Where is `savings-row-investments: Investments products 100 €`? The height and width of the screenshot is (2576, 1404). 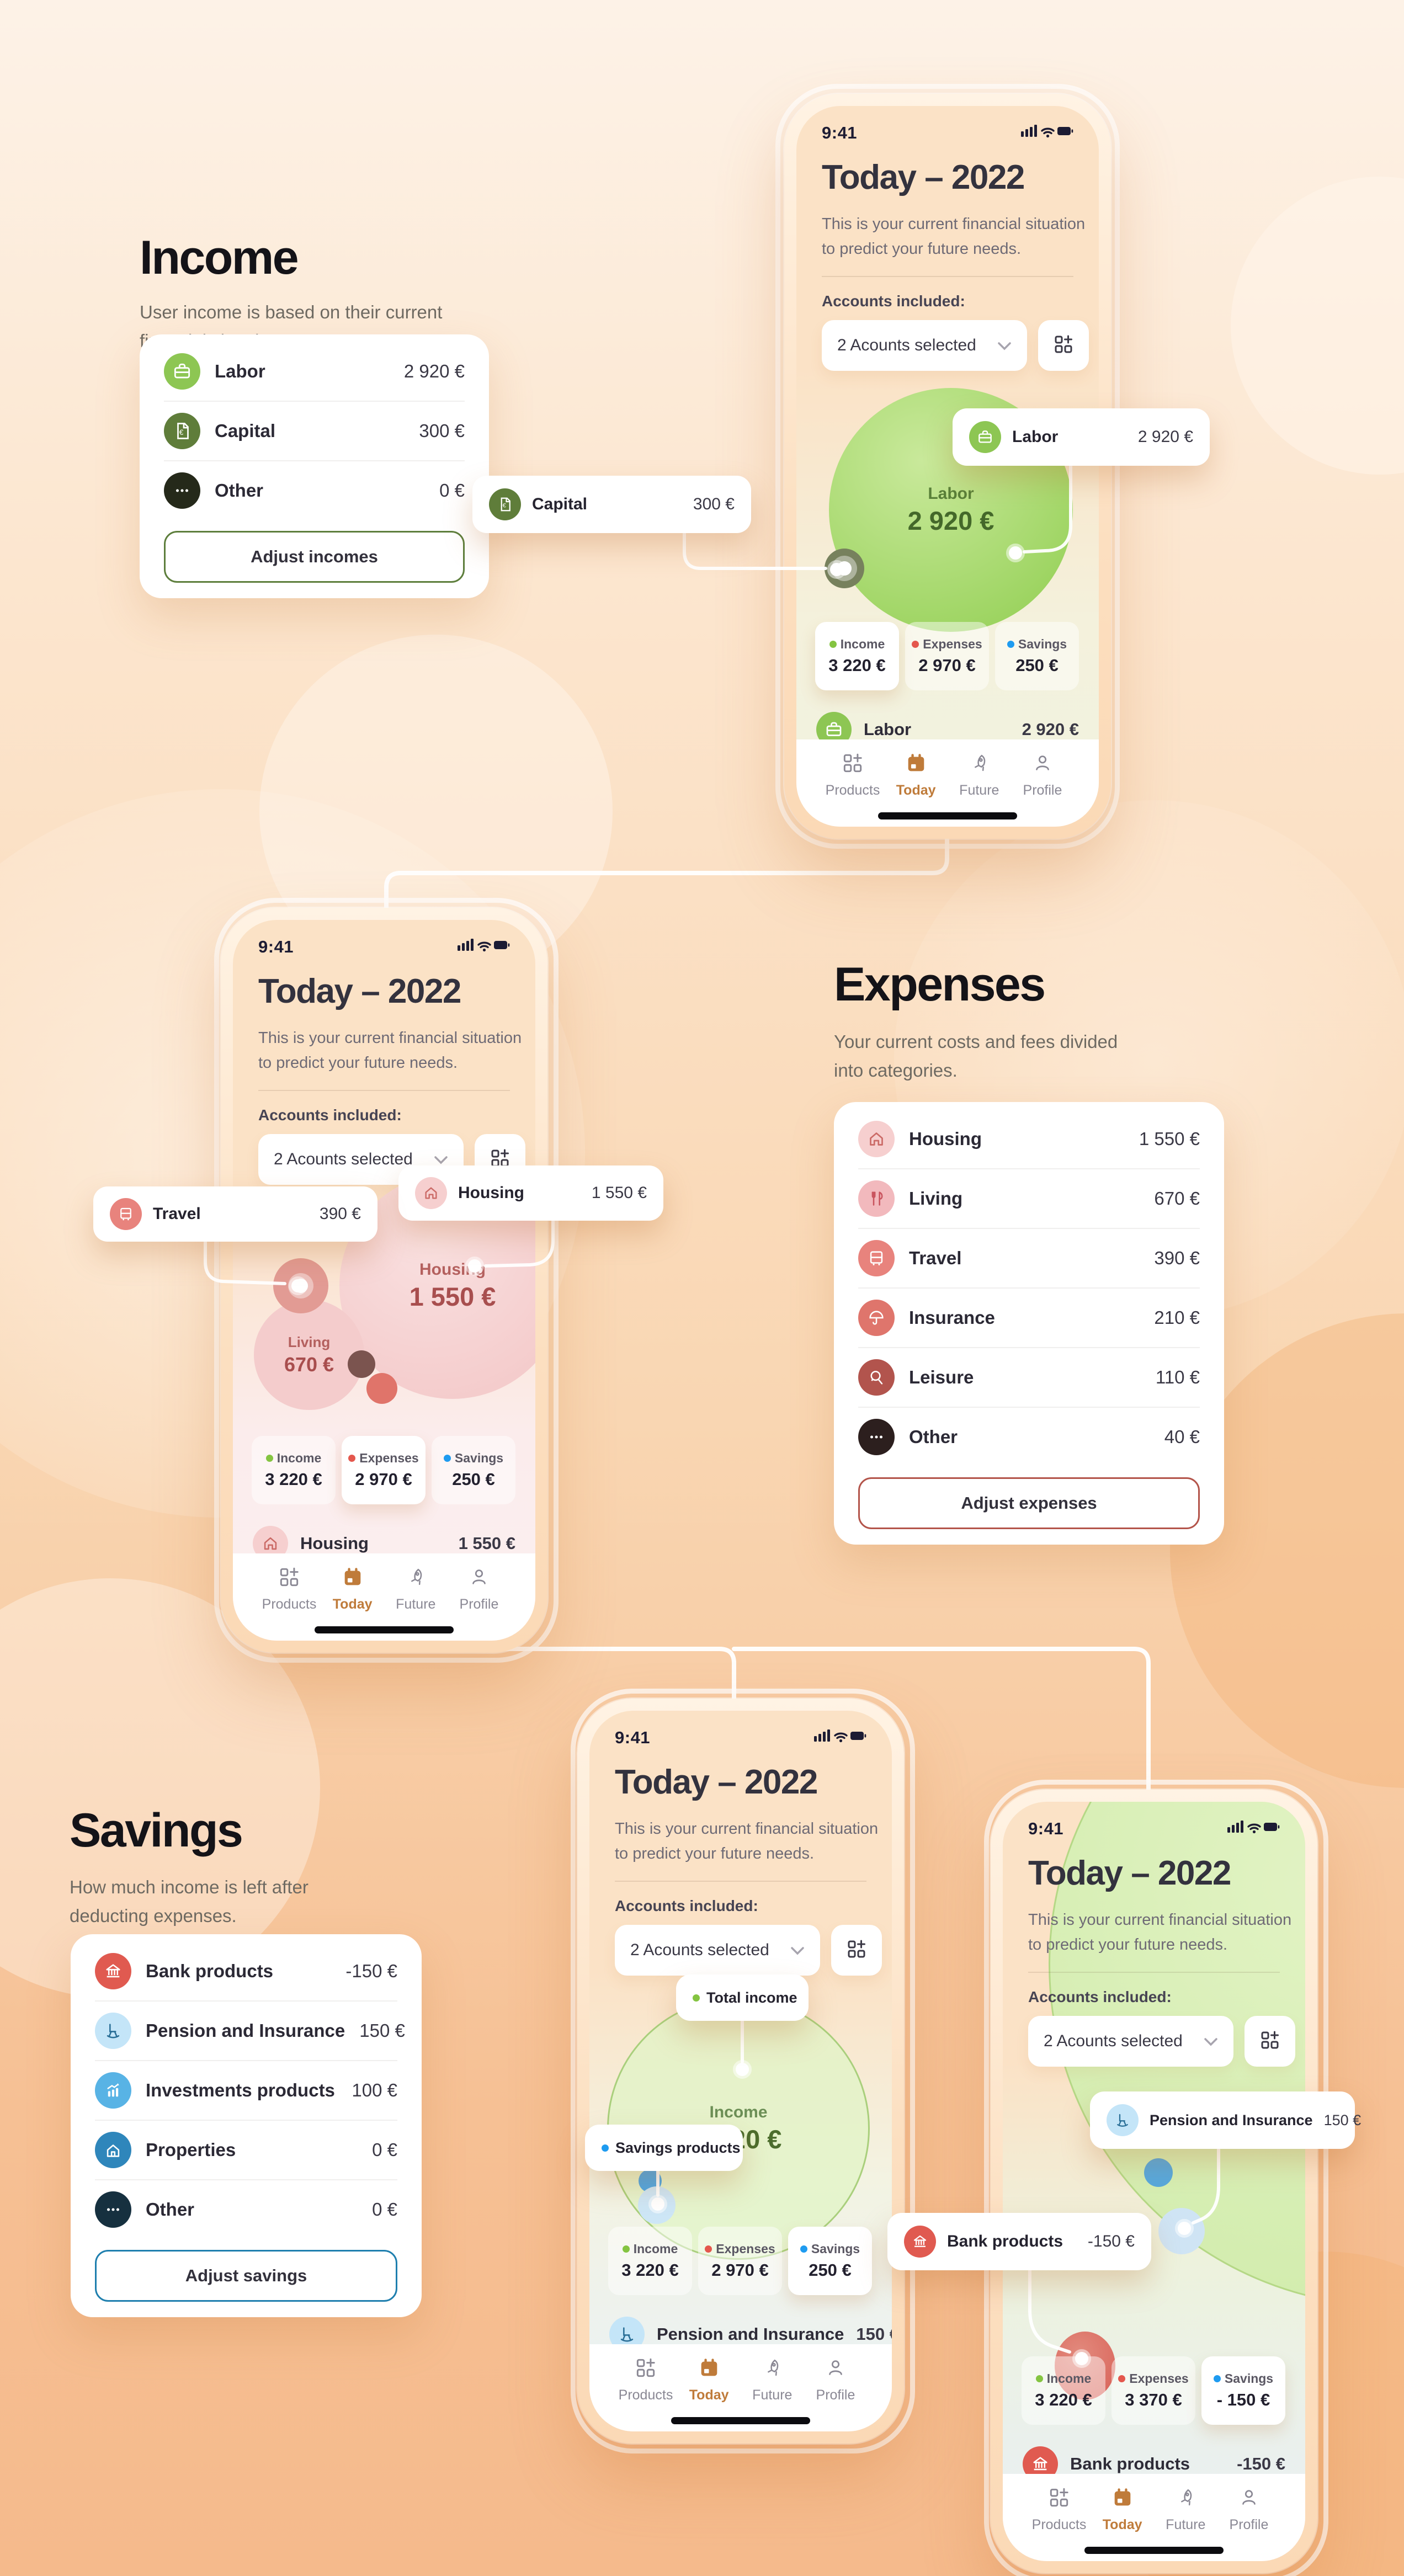
savings-row-investments: Investments products 100 € is located at coordinates (246, 2091).